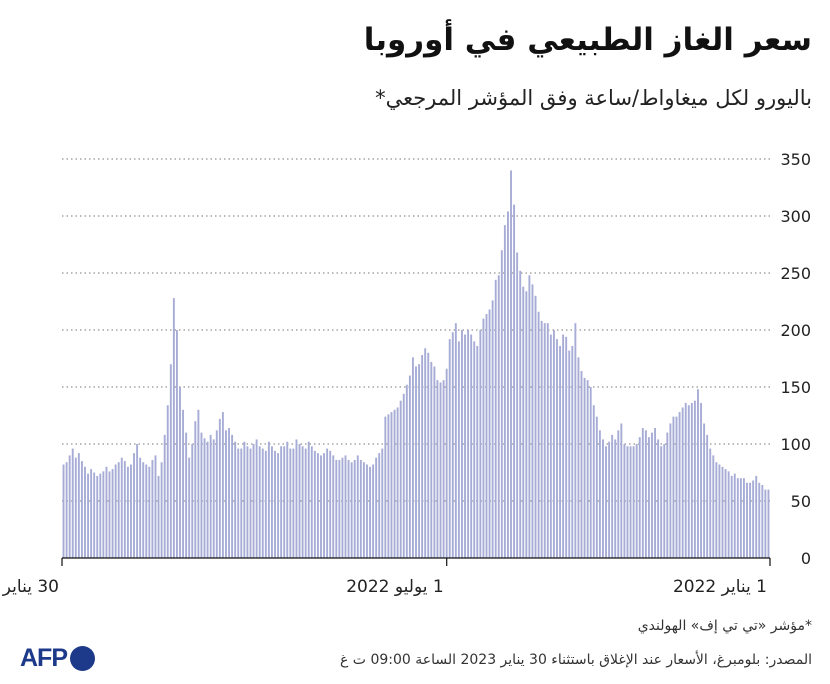  I want to click on page-title: سعر الغاز الطبيعي في أوروبا, so click(587, 40).